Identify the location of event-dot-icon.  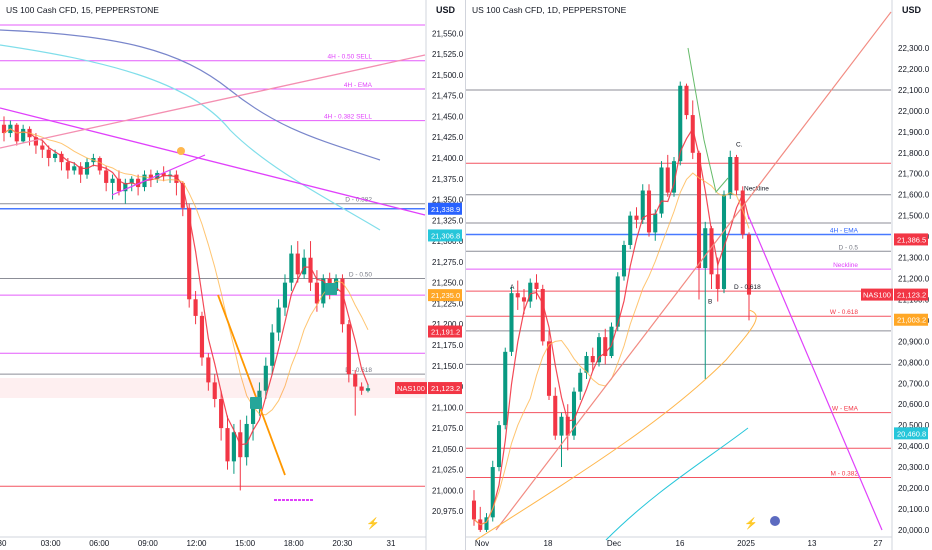
(181, 151).